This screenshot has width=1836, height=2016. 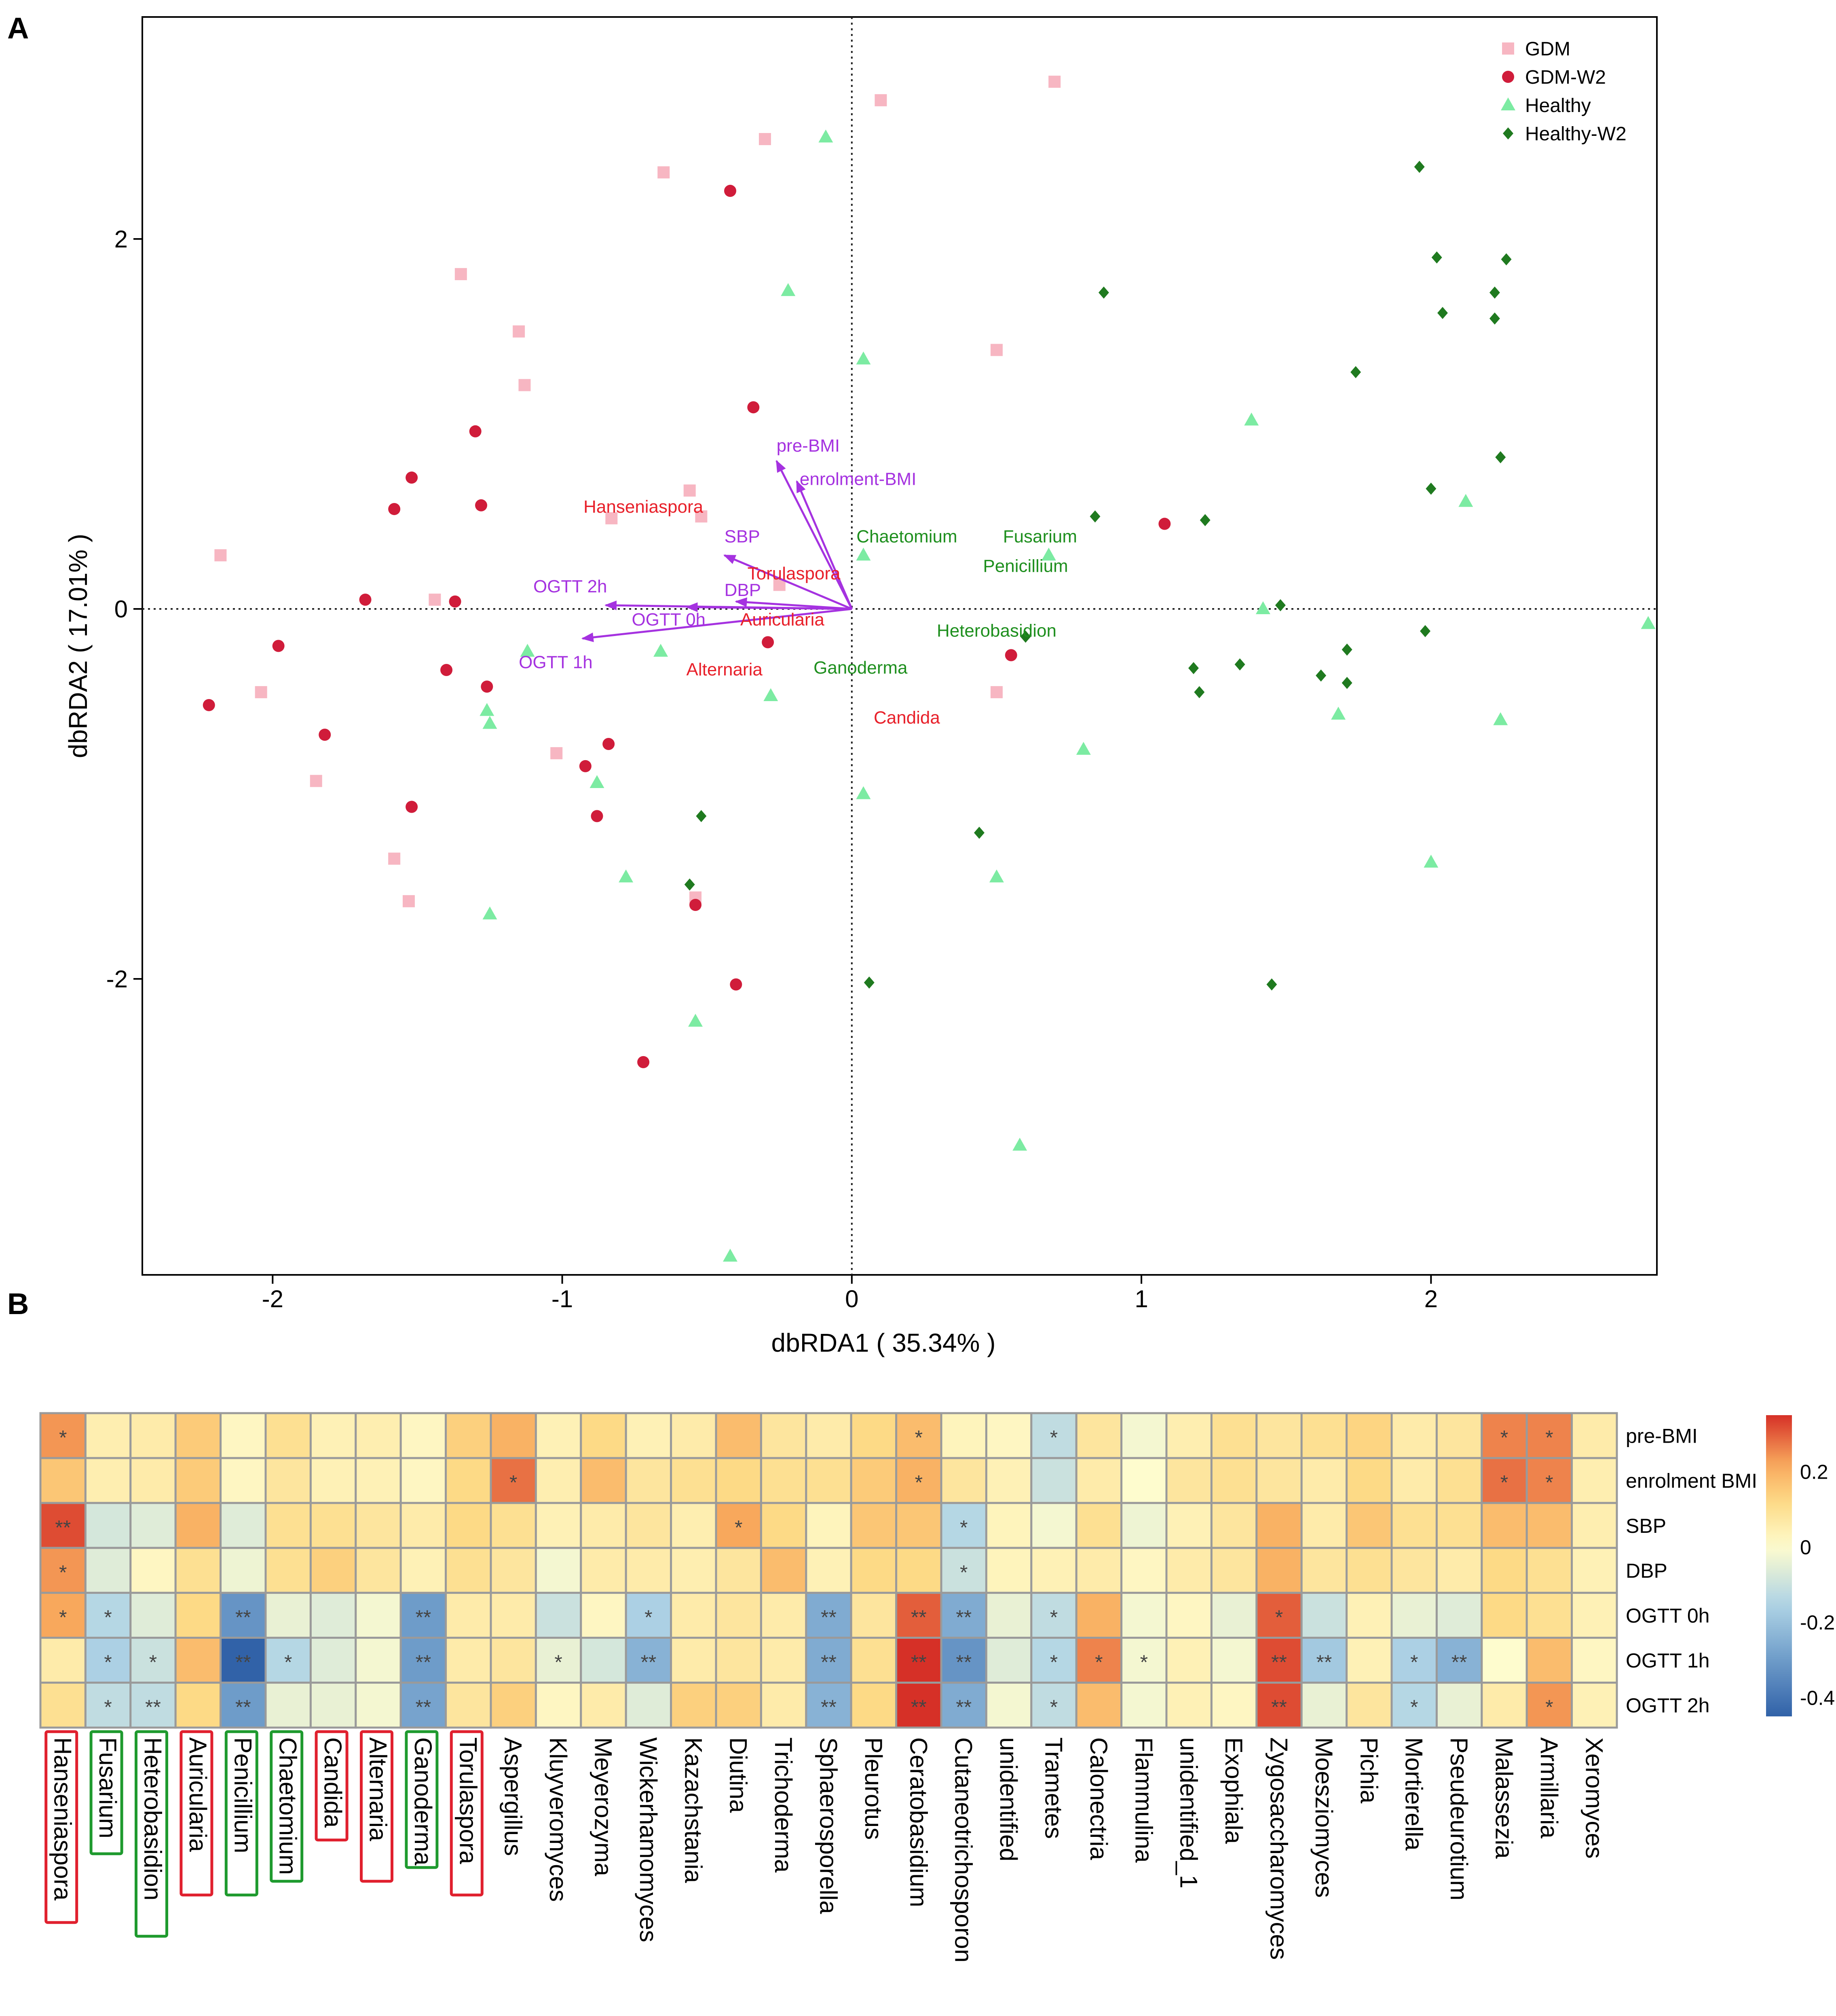 What do you see at coordinates (828, 1826) in the screenshot?
I see `column-label: Sphaerosporella` at bounding box center [828, 1826].